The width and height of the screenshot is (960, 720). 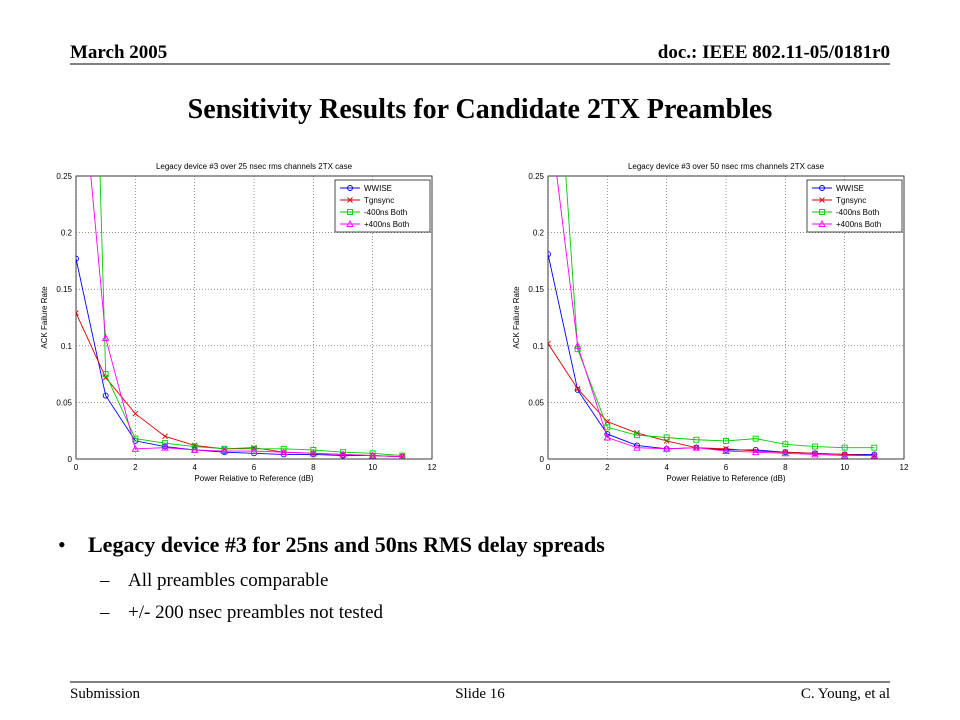 I want to click on header-doc: doc.: IEEE 802.11-05/0181r0, so click(x=774, y=52).